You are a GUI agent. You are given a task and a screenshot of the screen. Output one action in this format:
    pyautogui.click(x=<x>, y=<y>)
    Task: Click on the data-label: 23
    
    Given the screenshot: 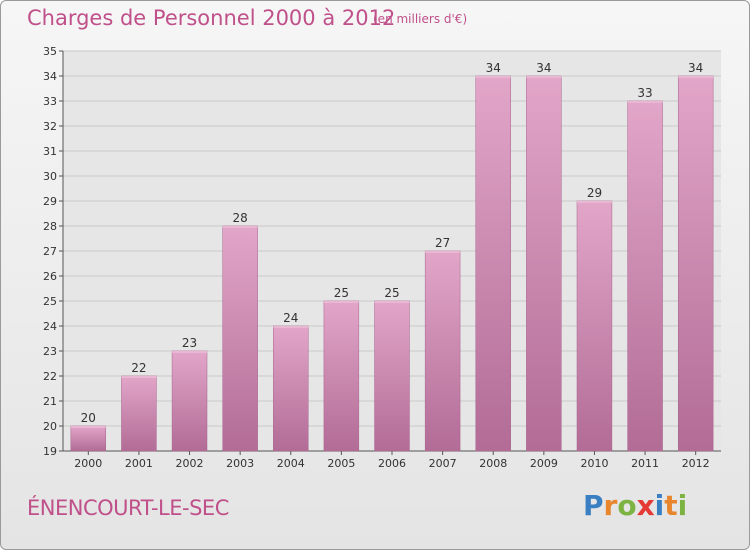 What is the action you would take?
    pyautogui.click(x=189, y=343)
    